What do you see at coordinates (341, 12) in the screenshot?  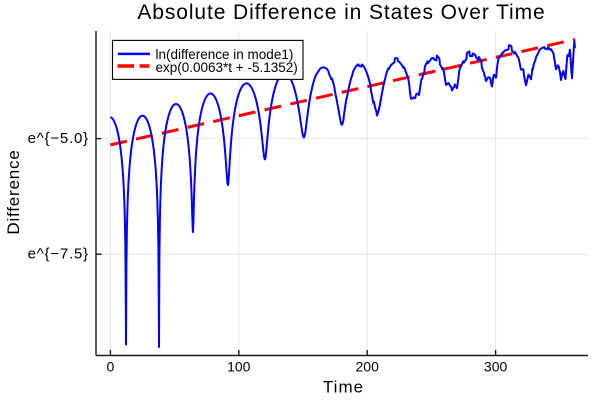 I see `svg-text:Absolute Difference in States: Absolute Difference in States Over Time` at bounding box center [341, 12].